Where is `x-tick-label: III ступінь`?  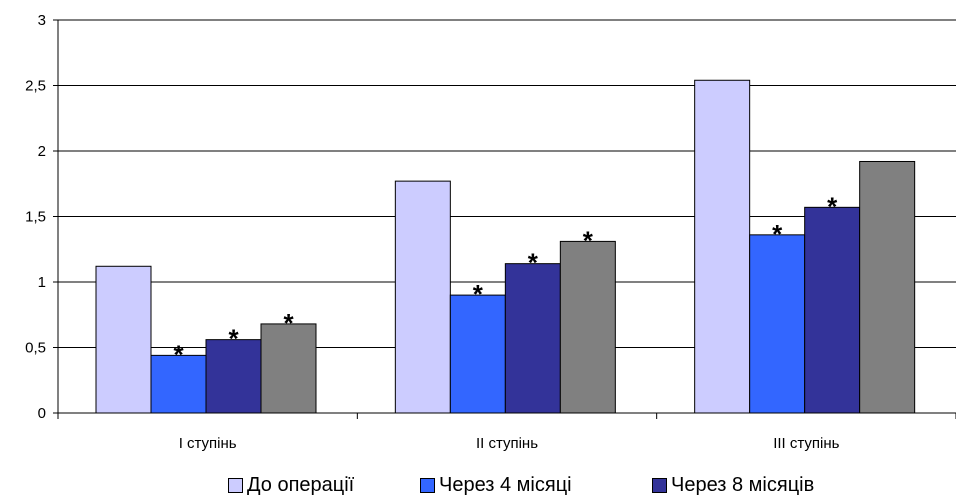
x-tick-label: III ступінь is located at coordinates (806, 443).